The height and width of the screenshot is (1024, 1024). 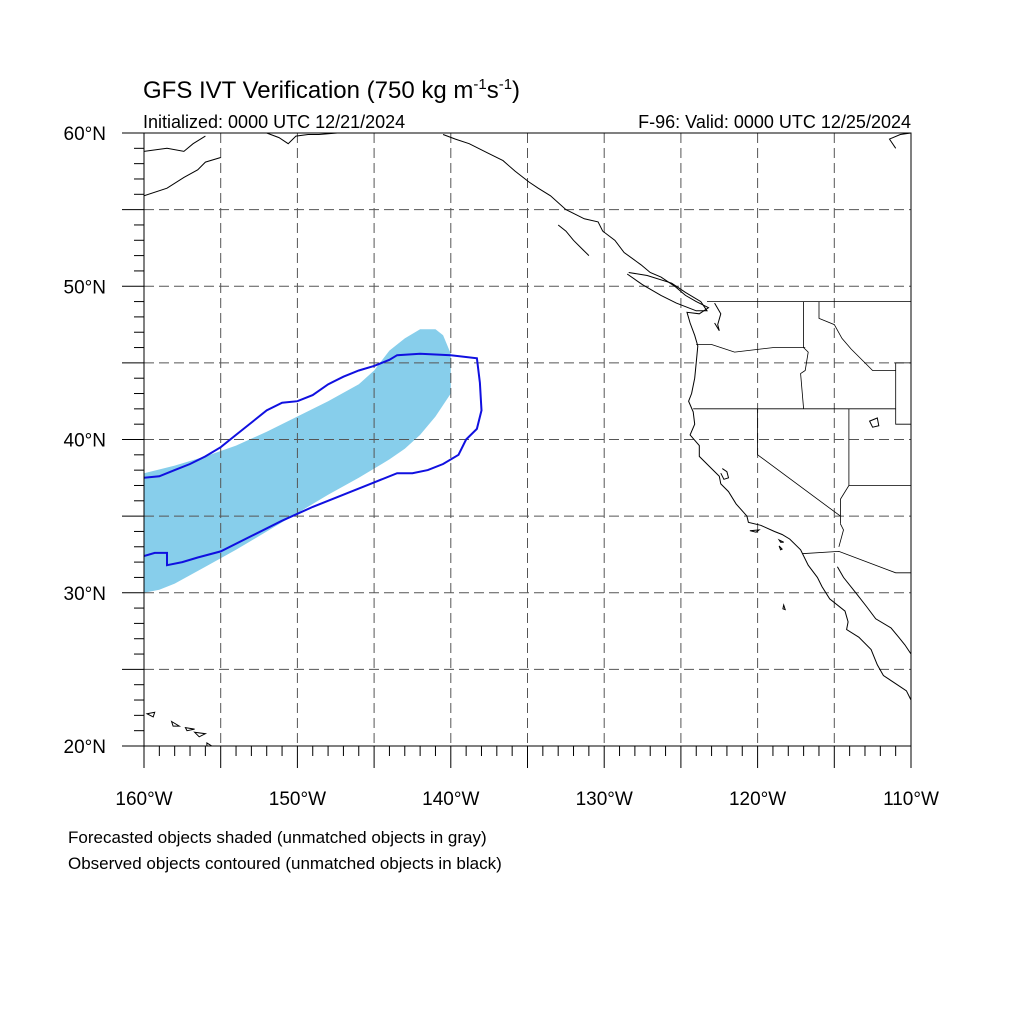 I want to click on observed-object-contour, so click(x=313, y=459).